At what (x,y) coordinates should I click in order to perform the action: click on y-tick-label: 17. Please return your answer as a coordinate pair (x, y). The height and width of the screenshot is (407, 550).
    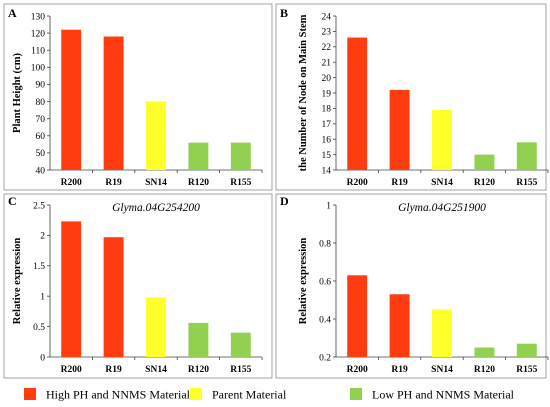
    Looking at the image, I should click on (327, 125).